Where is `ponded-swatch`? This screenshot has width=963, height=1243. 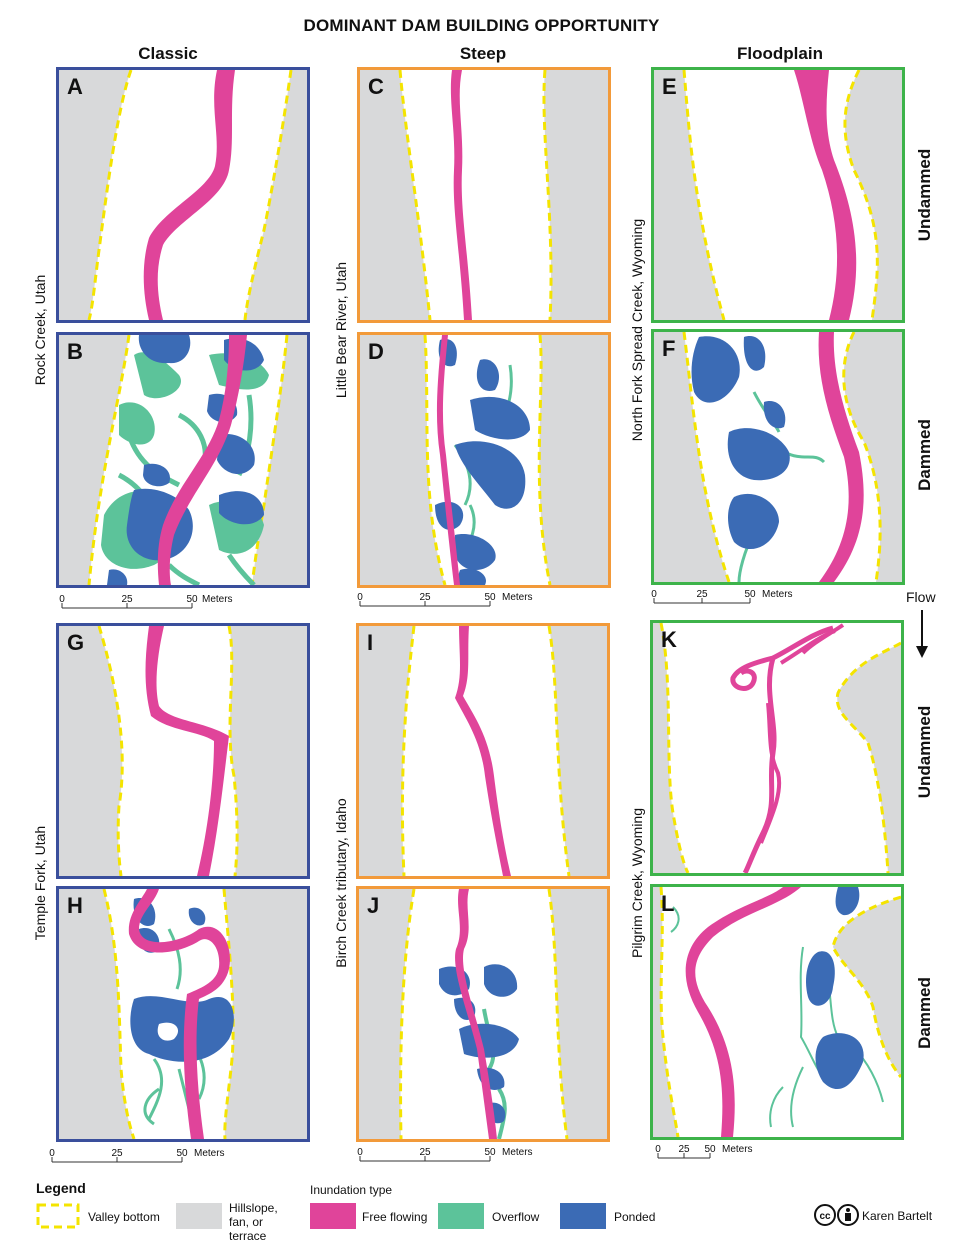 ponded-swatch is located at coordinates (583, 1216).